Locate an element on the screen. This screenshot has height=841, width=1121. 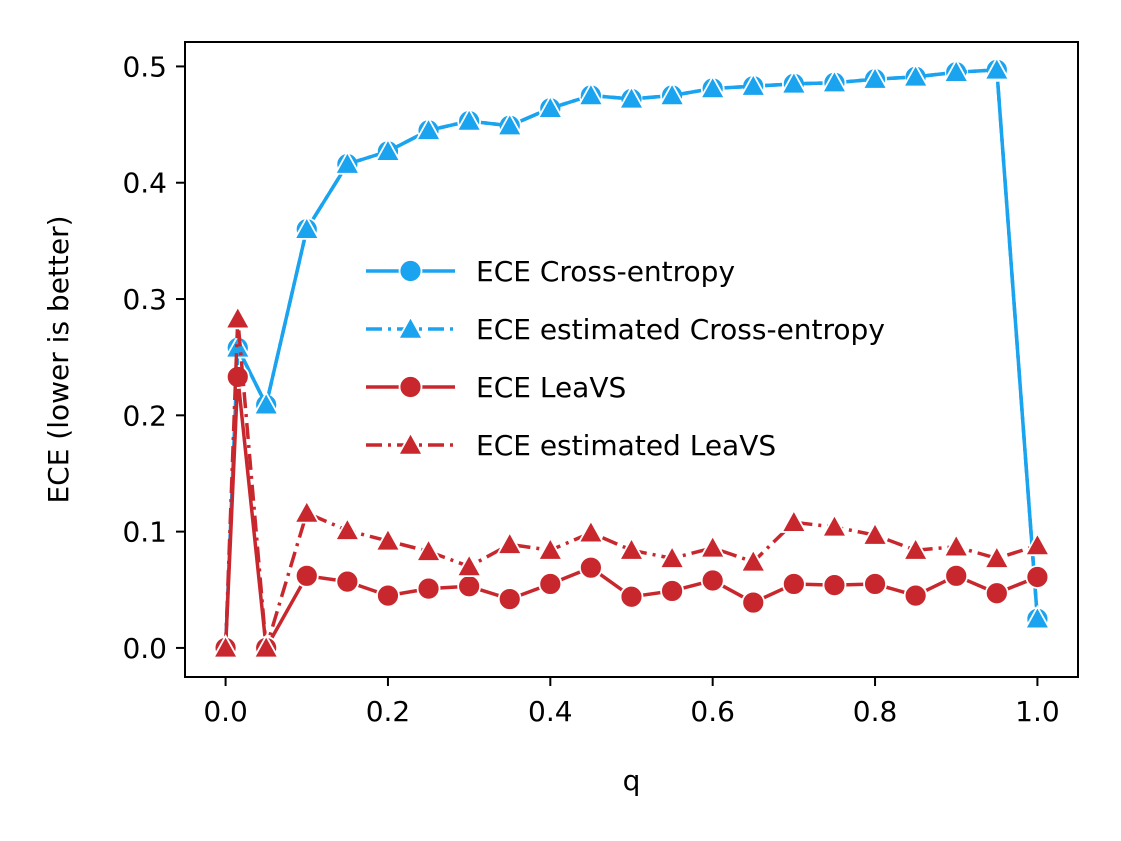
y-tick-label: 0.4 is located at coordinates (144, 183).